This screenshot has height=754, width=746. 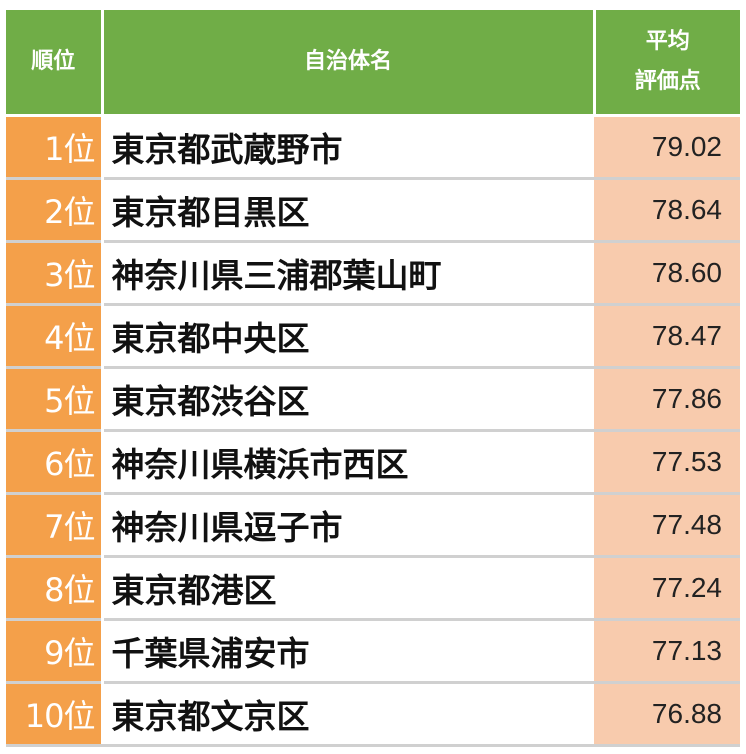 I want to click on score-cell: 78.47, so click(x=667, y=335).